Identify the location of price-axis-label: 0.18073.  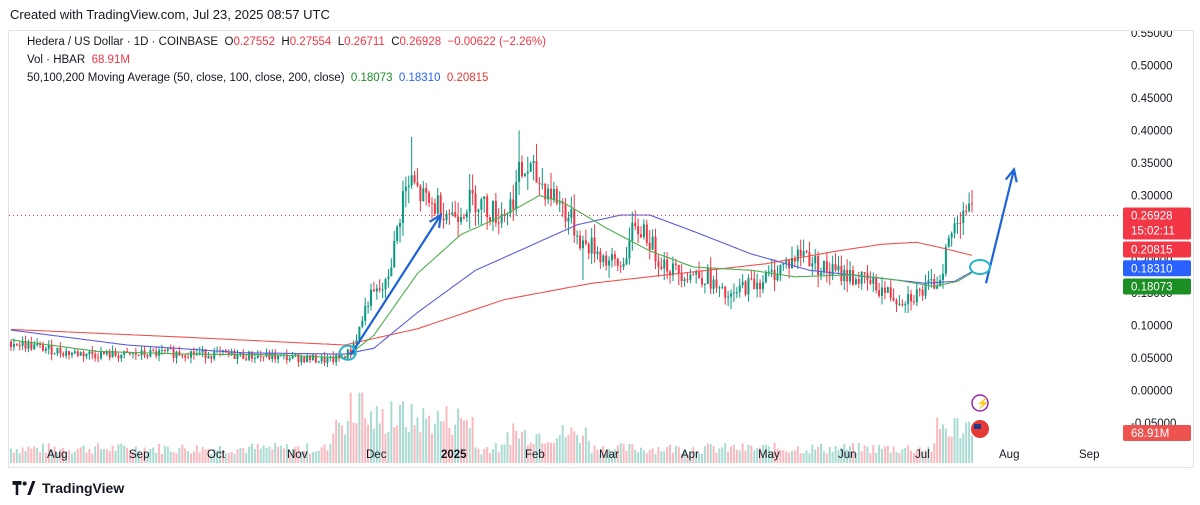
(1152, 288).